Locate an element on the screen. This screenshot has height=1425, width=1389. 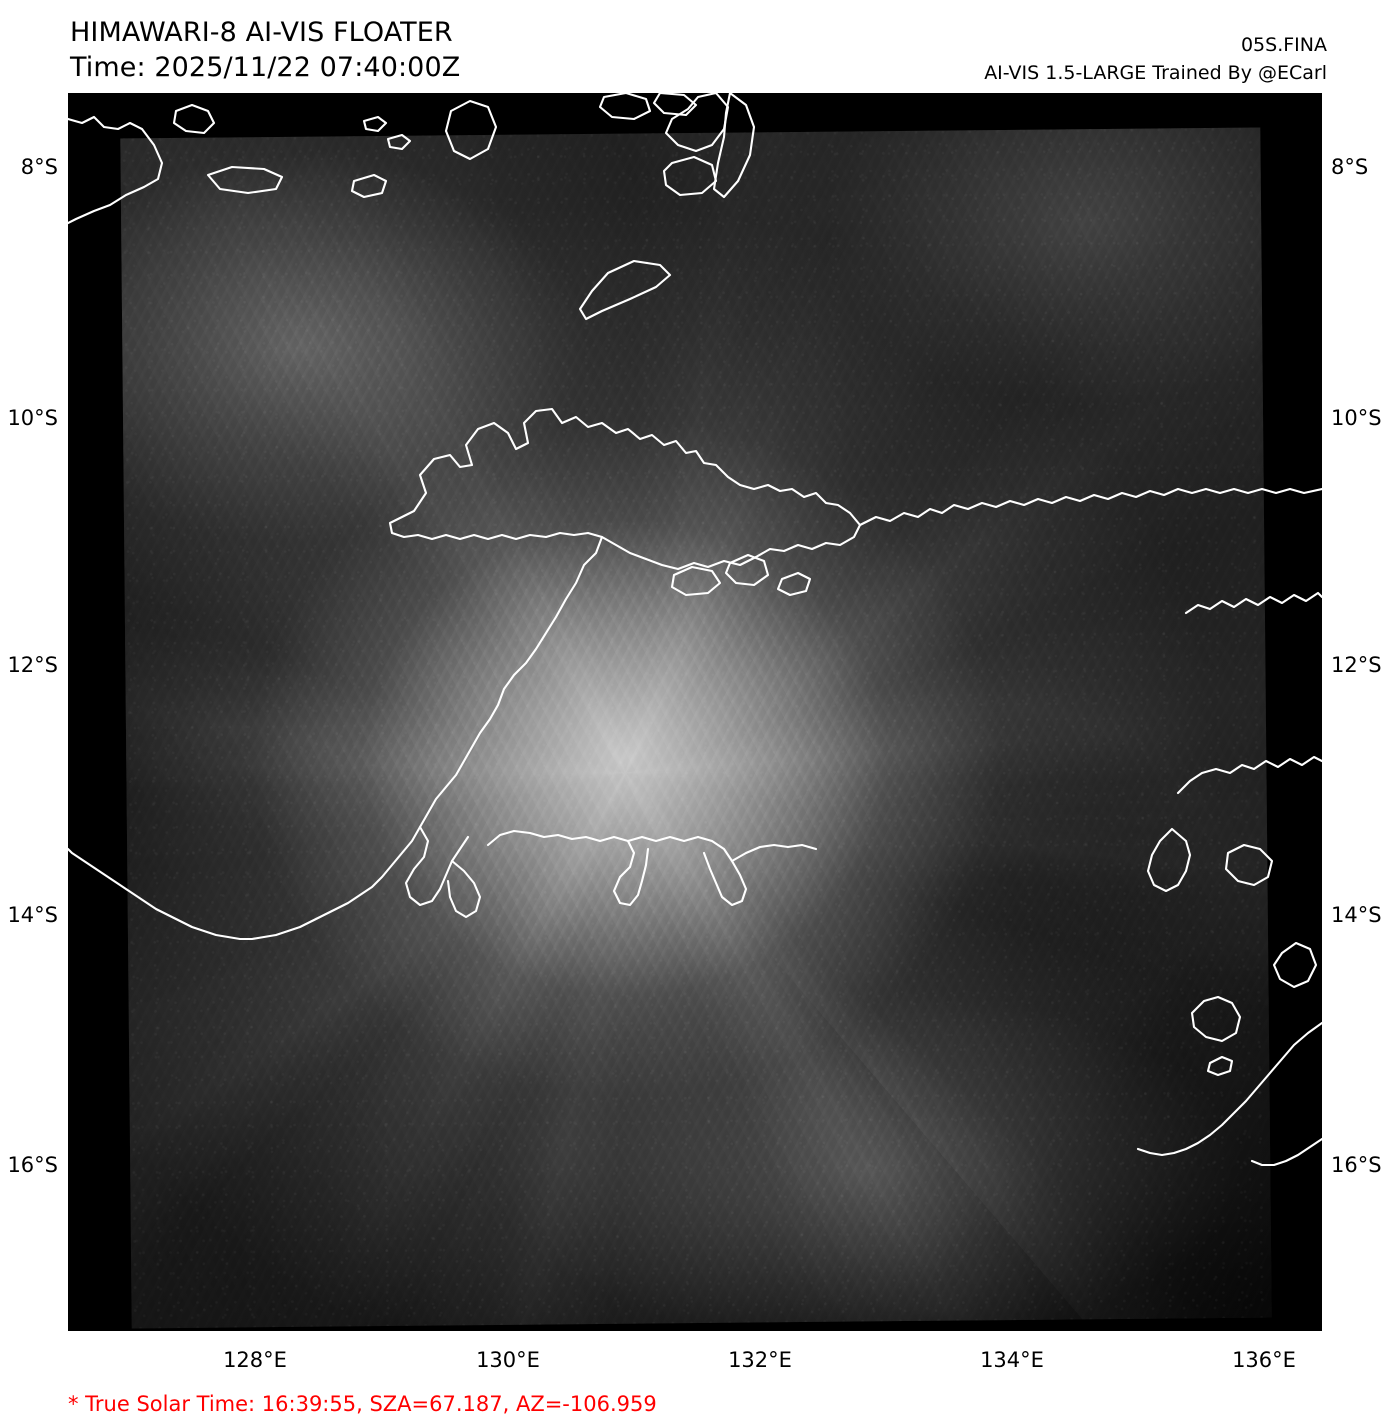
coastline-east-b is located at coordinates (1295, 965).